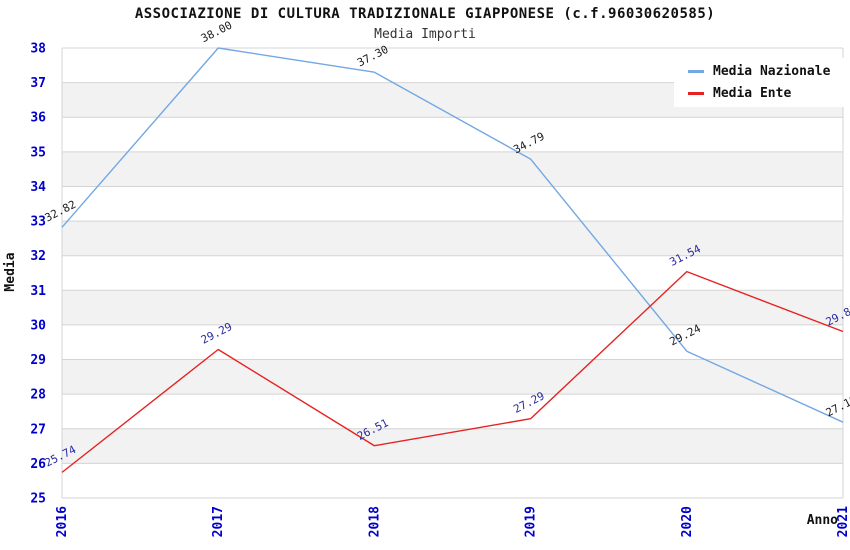 Image resolution: width=850 pixels, height=550 pixels. What do you see at coordinates (696, 93) in the screenshot?
I see `legend-marker-media-ente` at bounding box center [696, 93].